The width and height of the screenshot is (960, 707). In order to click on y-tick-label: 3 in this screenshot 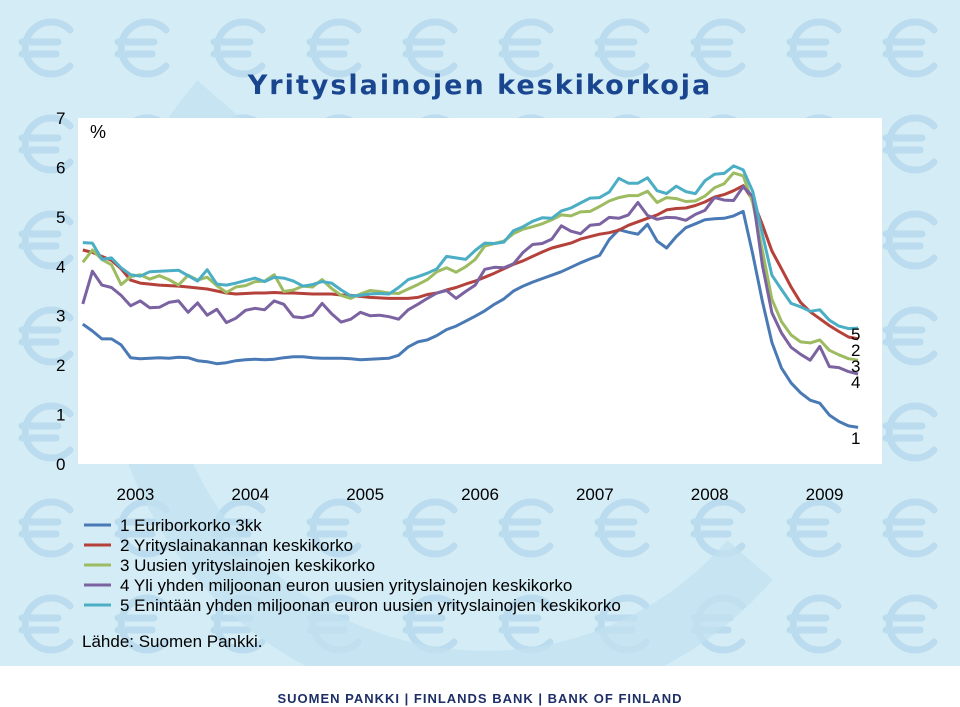, I will do `click(60, 316)`.